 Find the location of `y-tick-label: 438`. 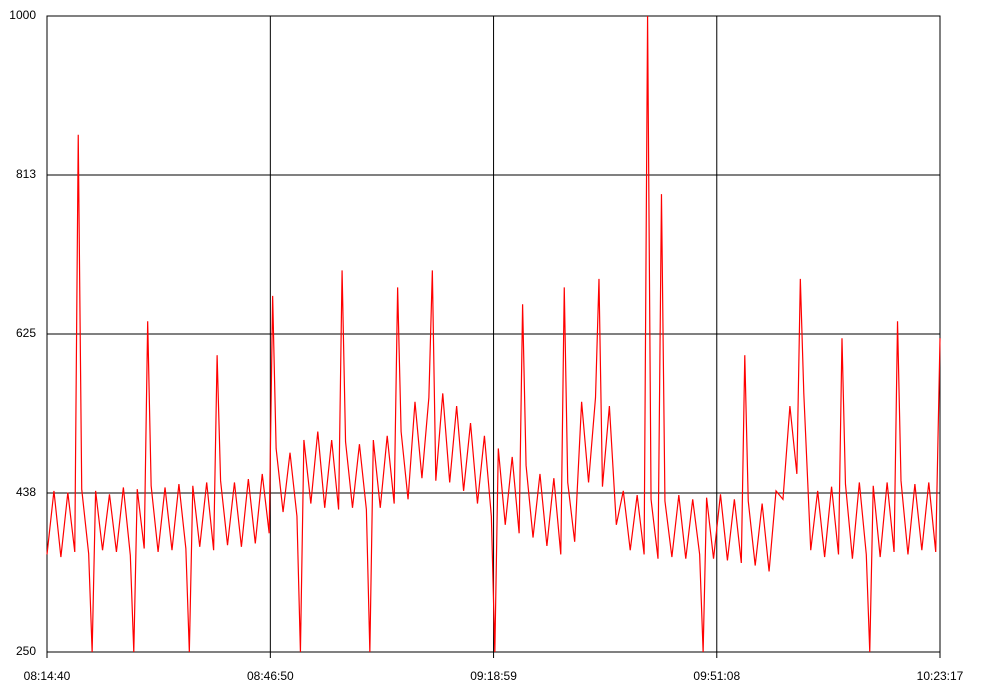

y-tick-label: 438 is located at coordinates (26, 492).